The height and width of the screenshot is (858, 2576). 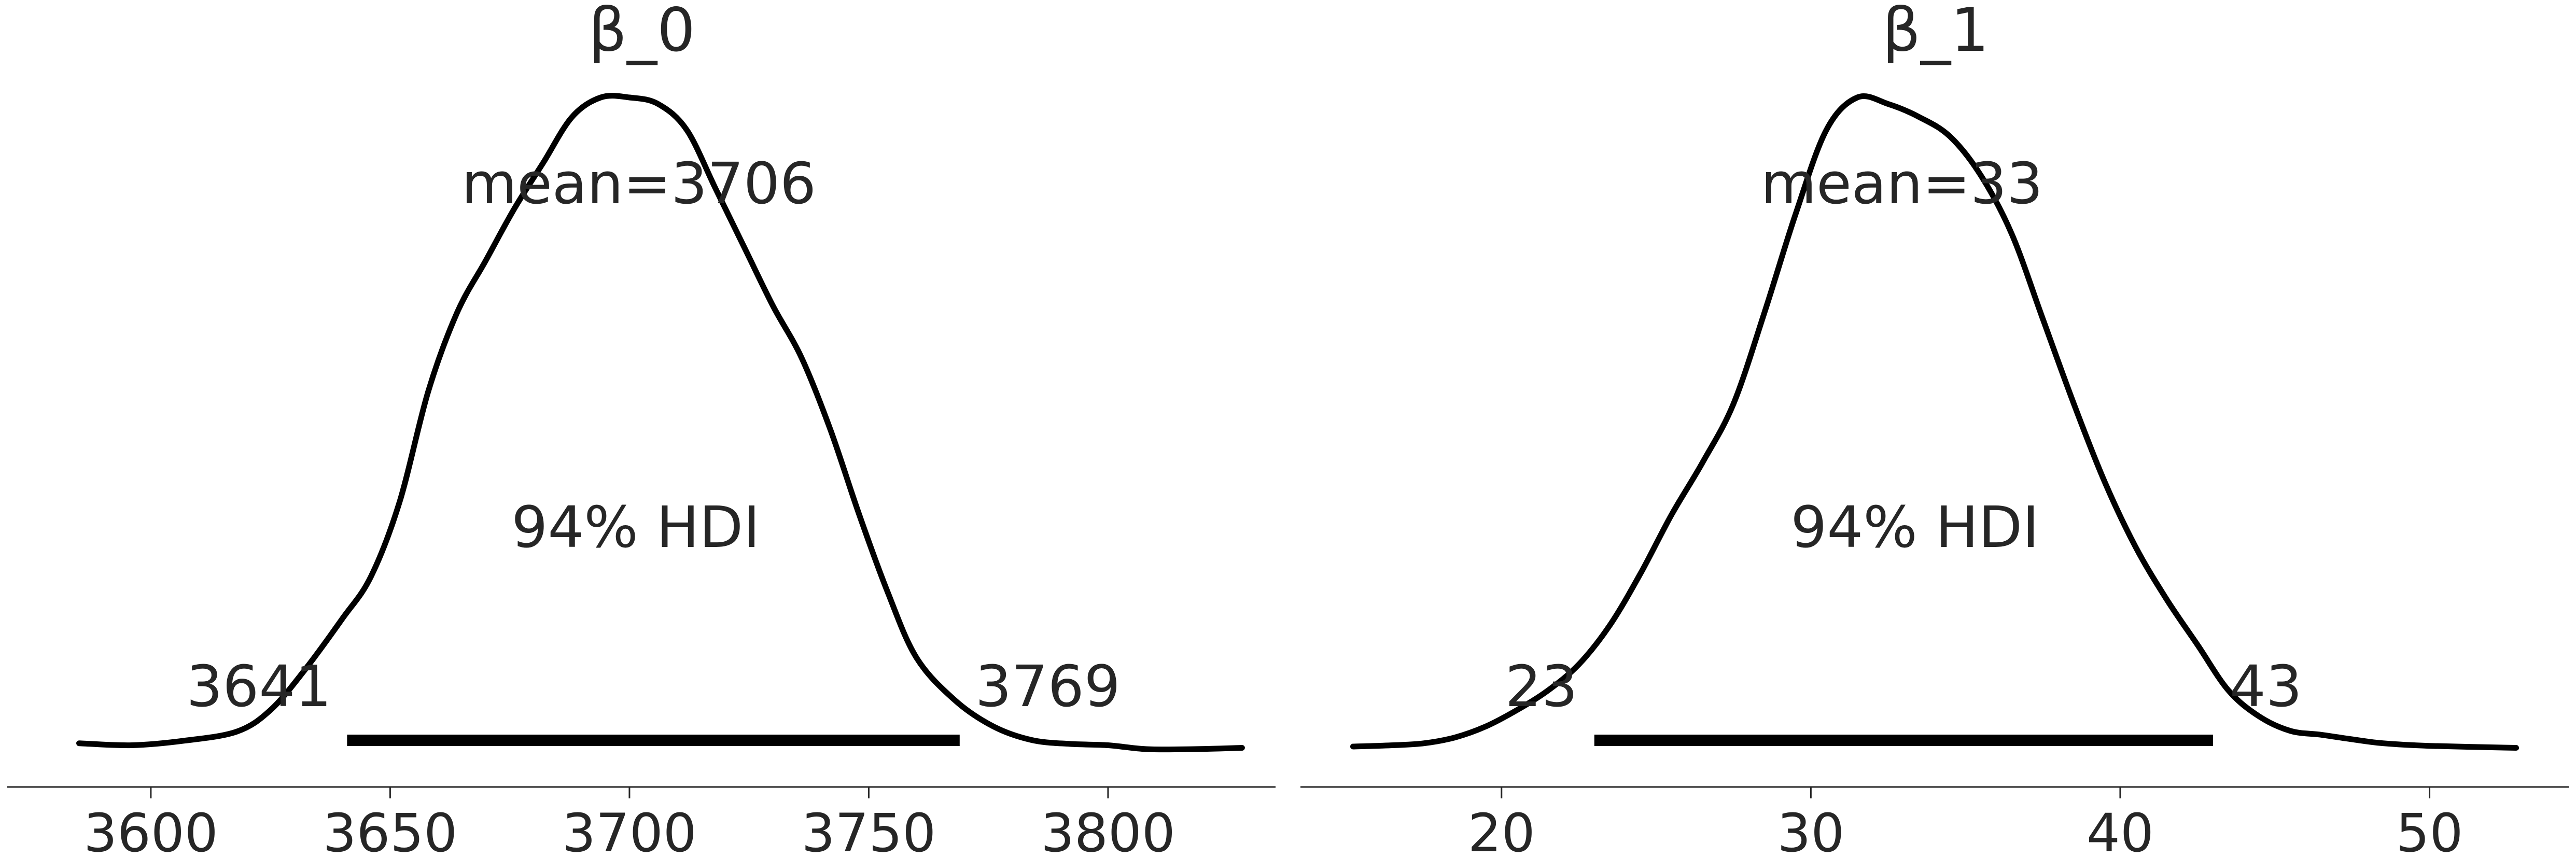 I want to click on x-tick-label: 50, so click(x=2429, y=830).